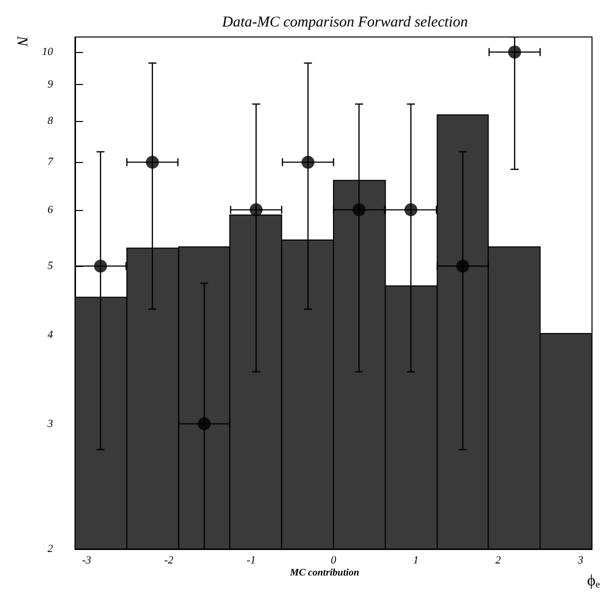  What do you see at coordinates (51, 120) in the screenshot?
I see `y-tick-label: 8` at bounding box center [51, 120].